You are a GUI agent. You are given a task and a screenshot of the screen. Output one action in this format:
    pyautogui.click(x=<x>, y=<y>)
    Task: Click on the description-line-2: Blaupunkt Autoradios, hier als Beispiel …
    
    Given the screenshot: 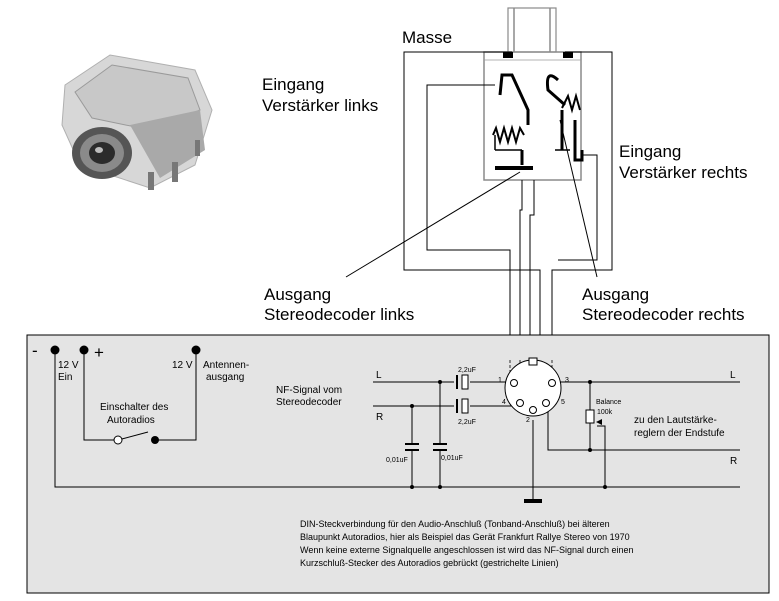 What is the action you would take?
    pyautogui.click(x=465, y=537)
    